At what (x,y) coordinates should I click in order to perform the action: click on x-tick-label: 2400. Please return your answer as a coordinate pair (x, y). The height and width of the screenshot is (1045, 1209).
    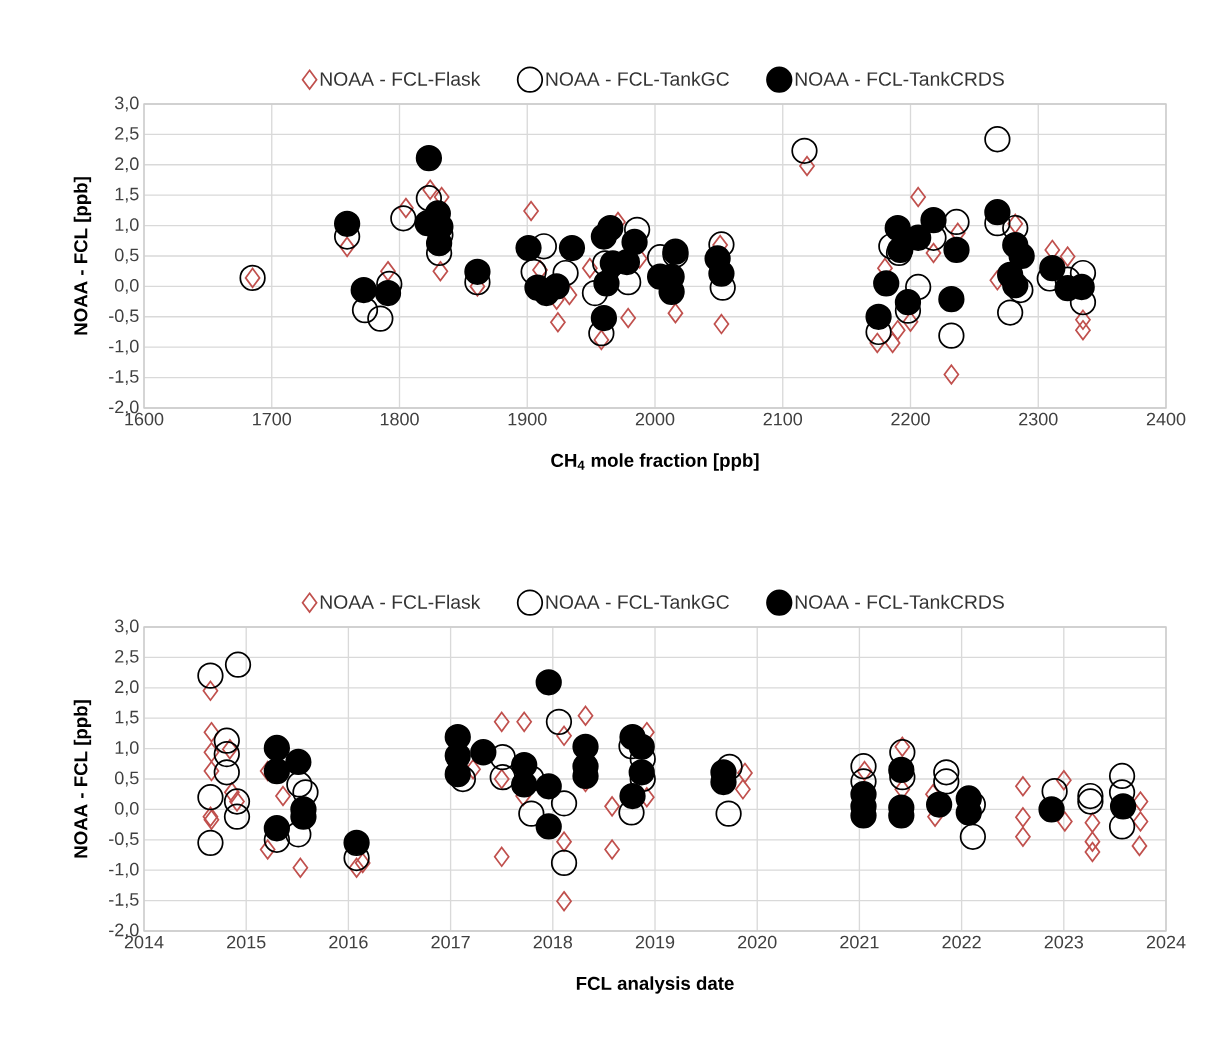
    Looking at the image, I should click on (1166, 419).